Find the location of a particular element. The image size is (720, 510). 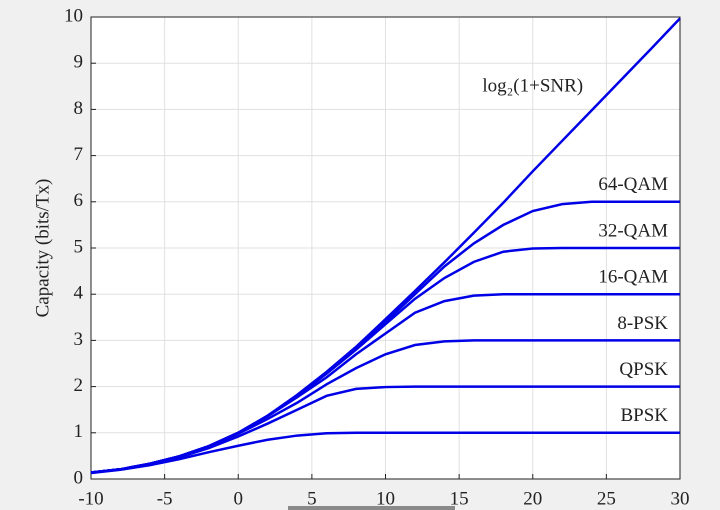

y-tick-label: 7 is located at coordinates (79, 154).